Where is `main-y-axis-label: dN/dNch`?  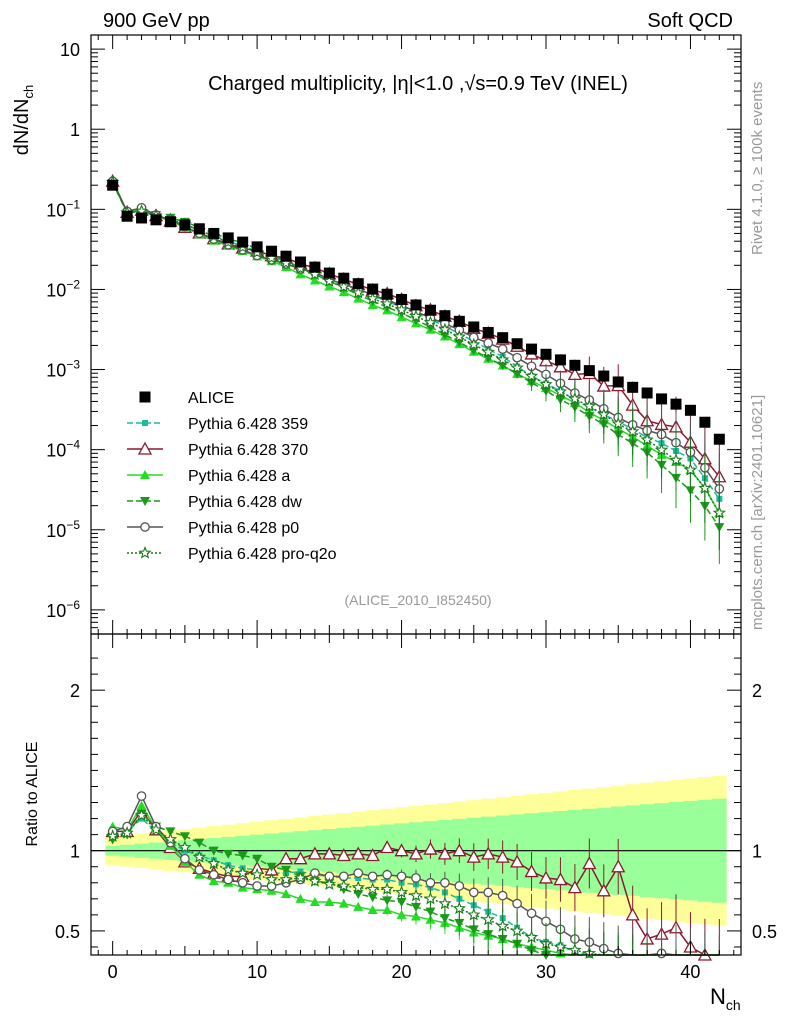
main-y-axis-label: dN/dNch is located at coordinates (23, 120).